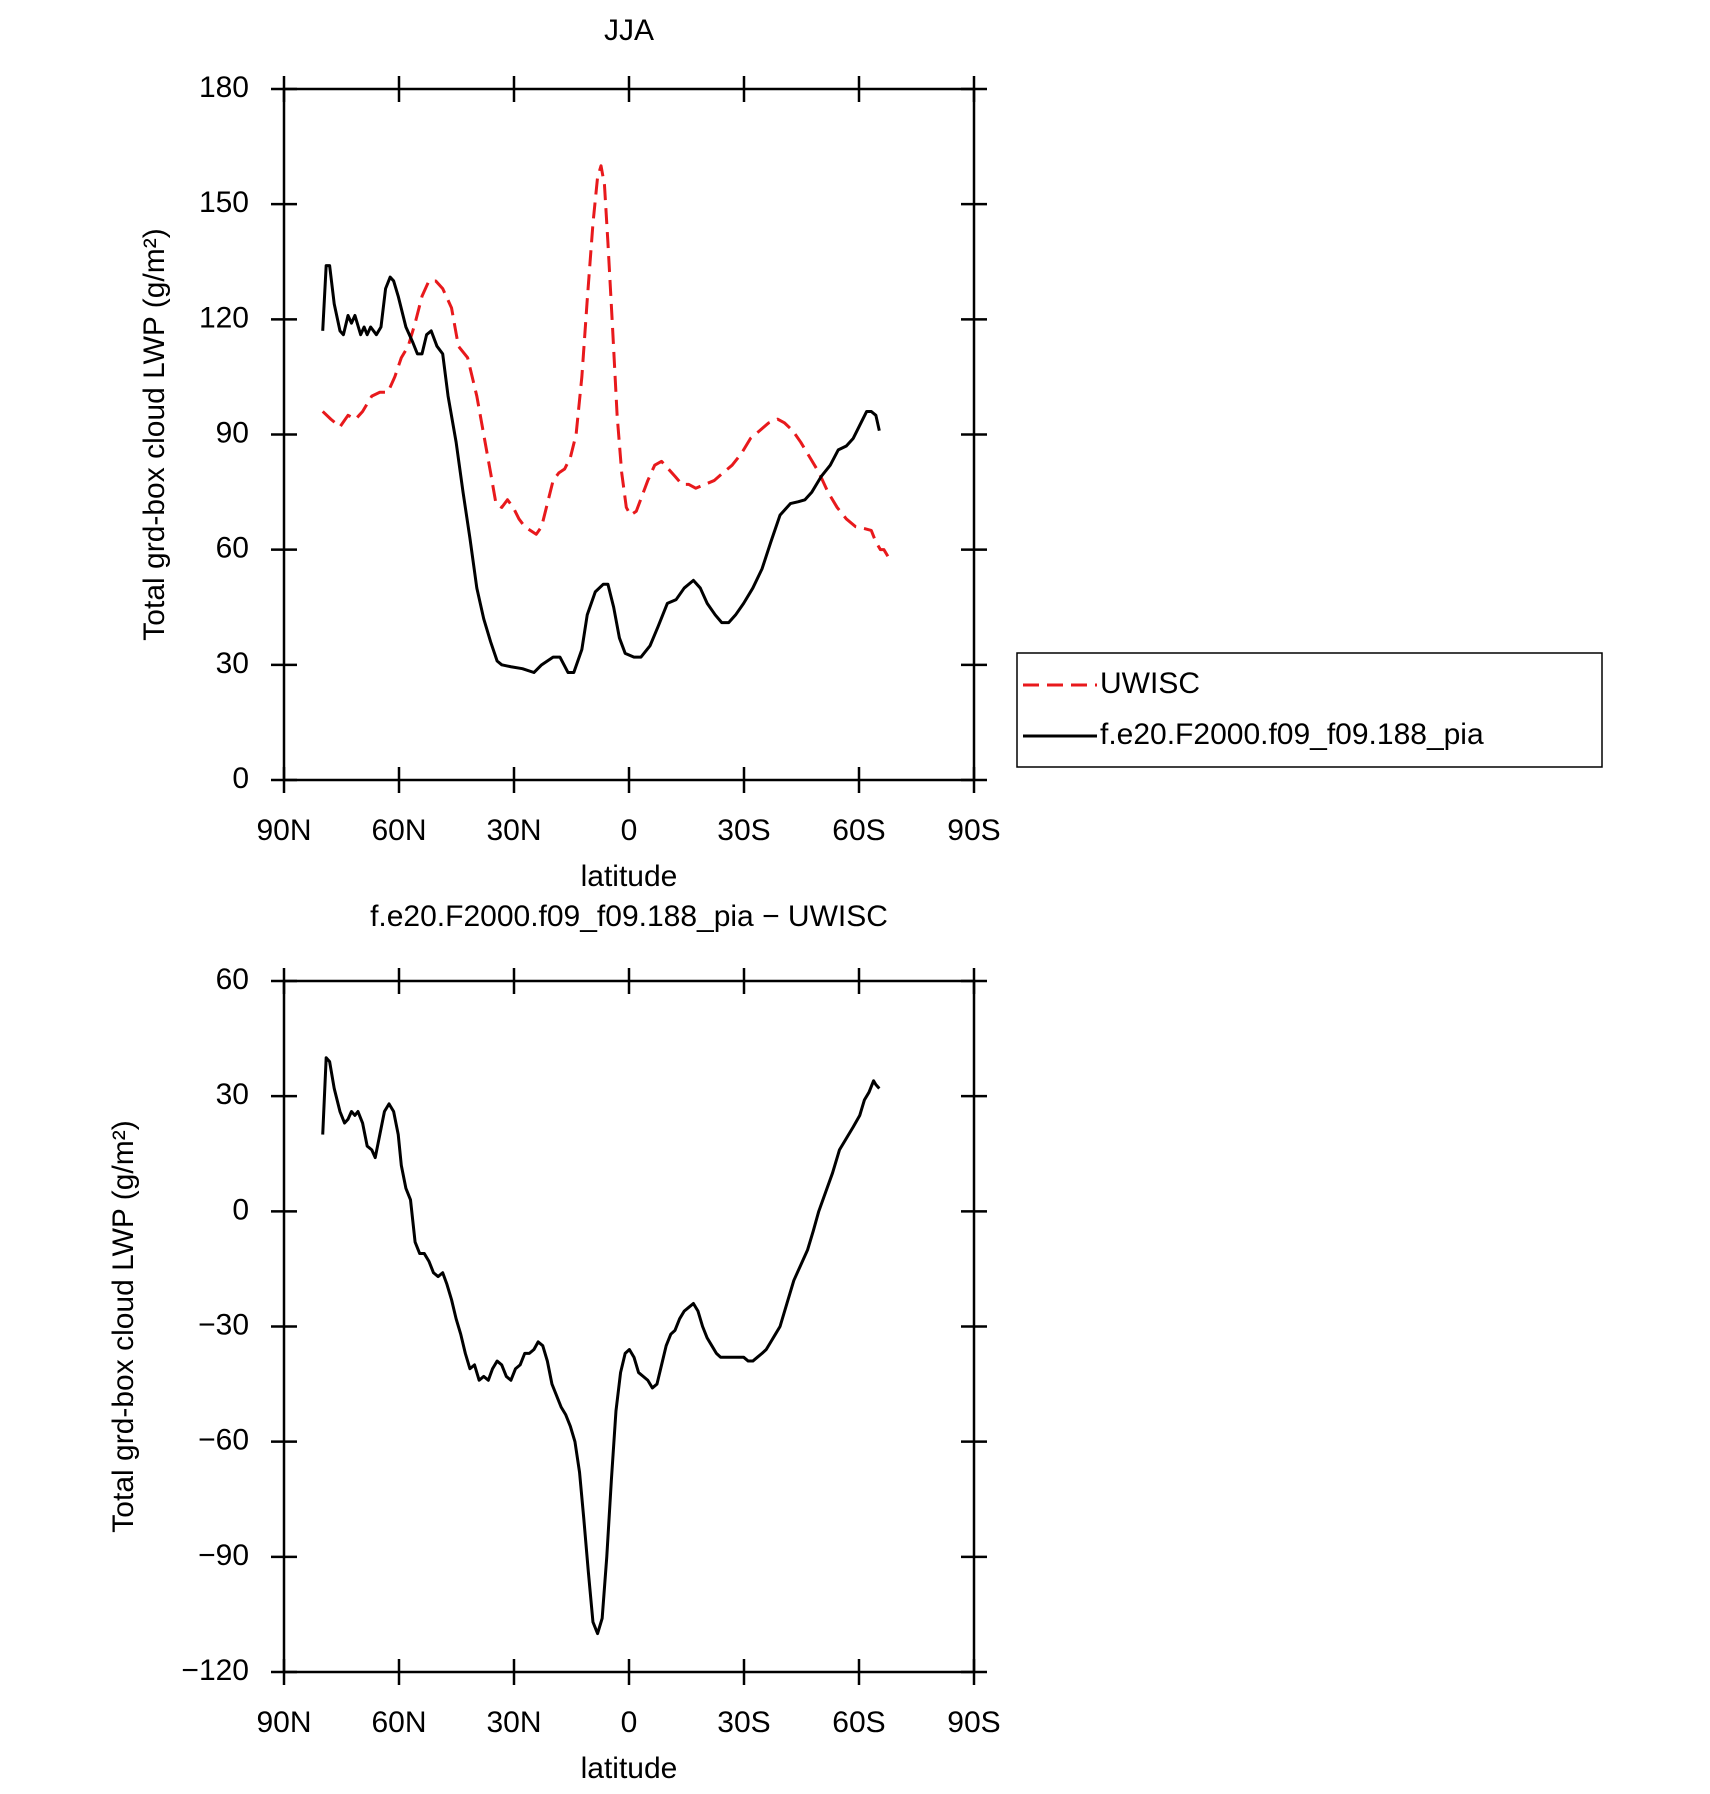 The image size is (1710, 1794). I want to click on y-tick-label: −90, so click(223, 1555).